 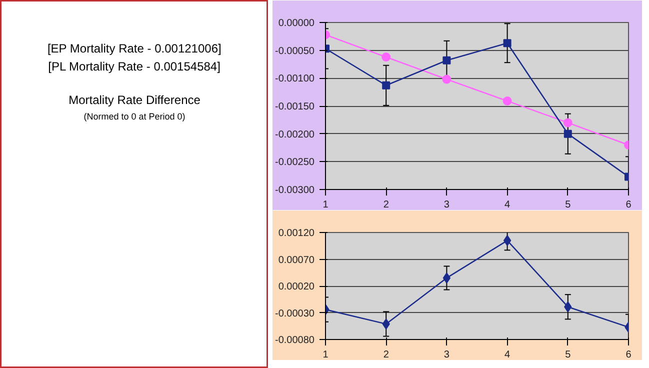 What do you see at coordinates (295, 51) in the screenshot?
I see `y-tick-label: -0.00050` at bounding box center [295, 51].